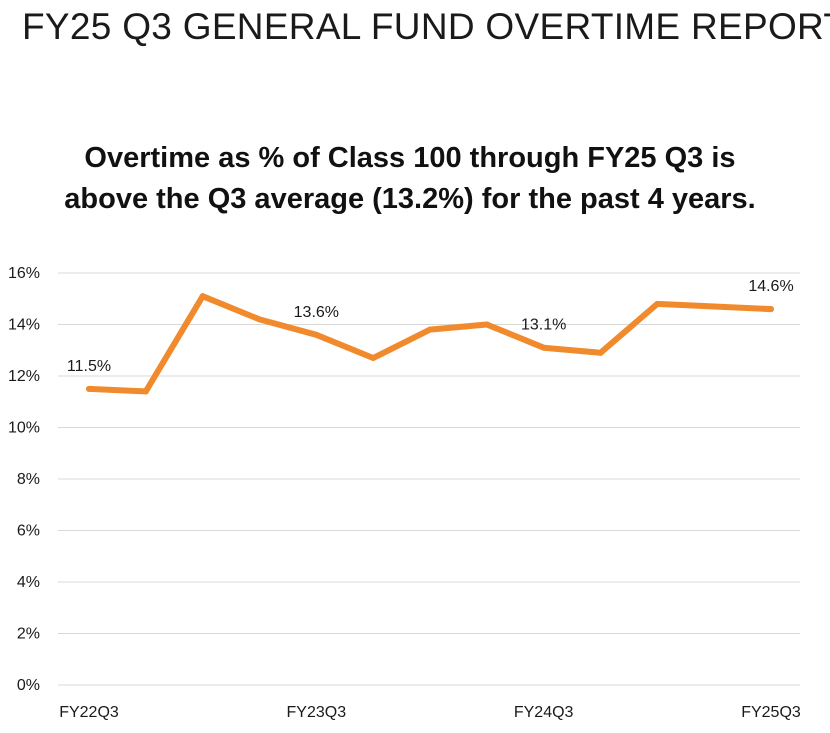 The height and width of the screenshot is (733, 830). Describe the element at coordinates (771, 712) in the screenshot. I see `x-tick-label: FY25Q3` at that location.